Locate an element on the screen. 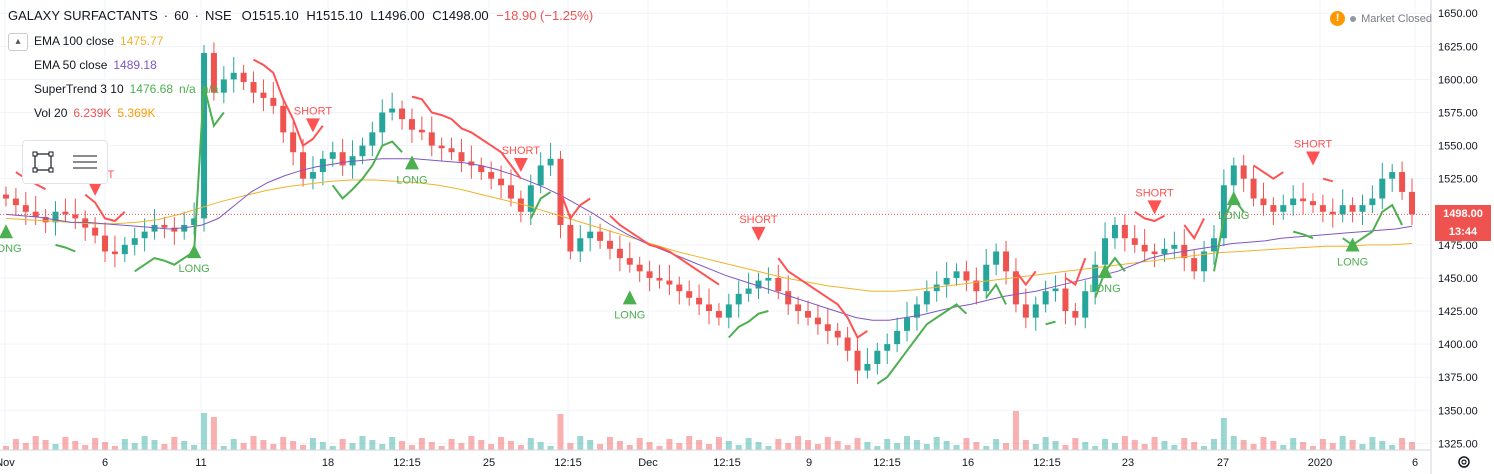 Image resolution: width=1494 pixels, height=474 pixels. time-tick-label: 2020 is located at coordinates (1320, 463).